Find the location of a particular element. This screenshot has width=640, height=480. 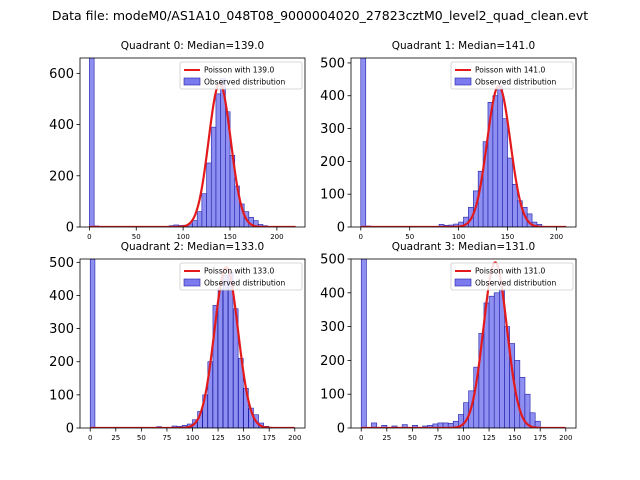

y-tick-label: 600 is located at coordinates (61, 74).